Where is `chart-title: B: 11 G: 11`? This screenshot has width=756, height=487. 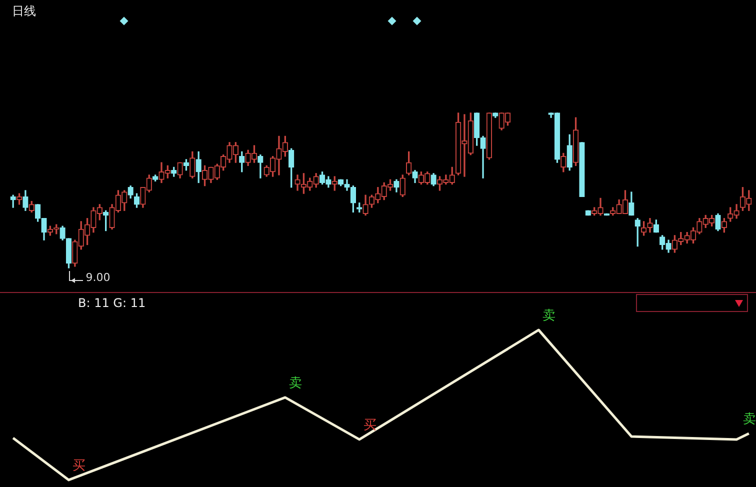 chart-title: B: 11 G: 11 is located at coordinates (112, 303).